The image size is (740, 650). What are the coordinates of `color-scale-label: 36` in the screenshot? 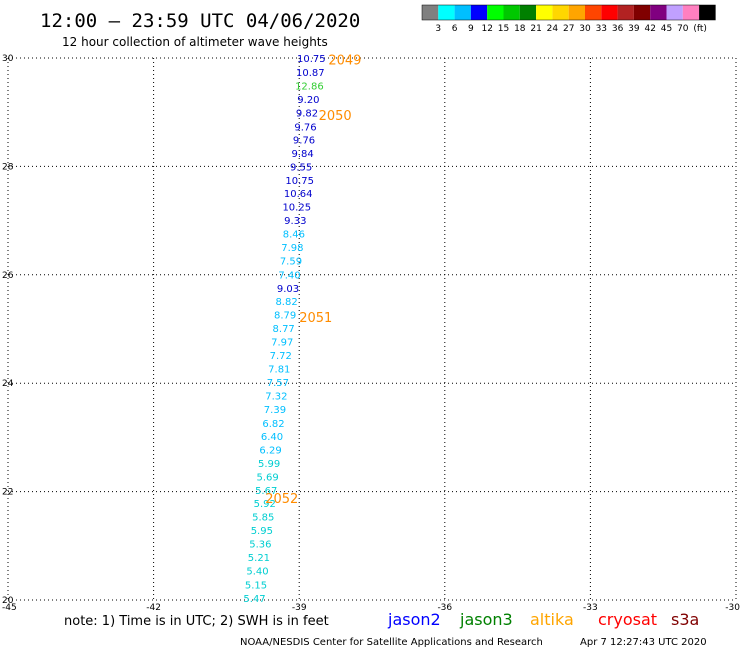 It's located at (618, 29).